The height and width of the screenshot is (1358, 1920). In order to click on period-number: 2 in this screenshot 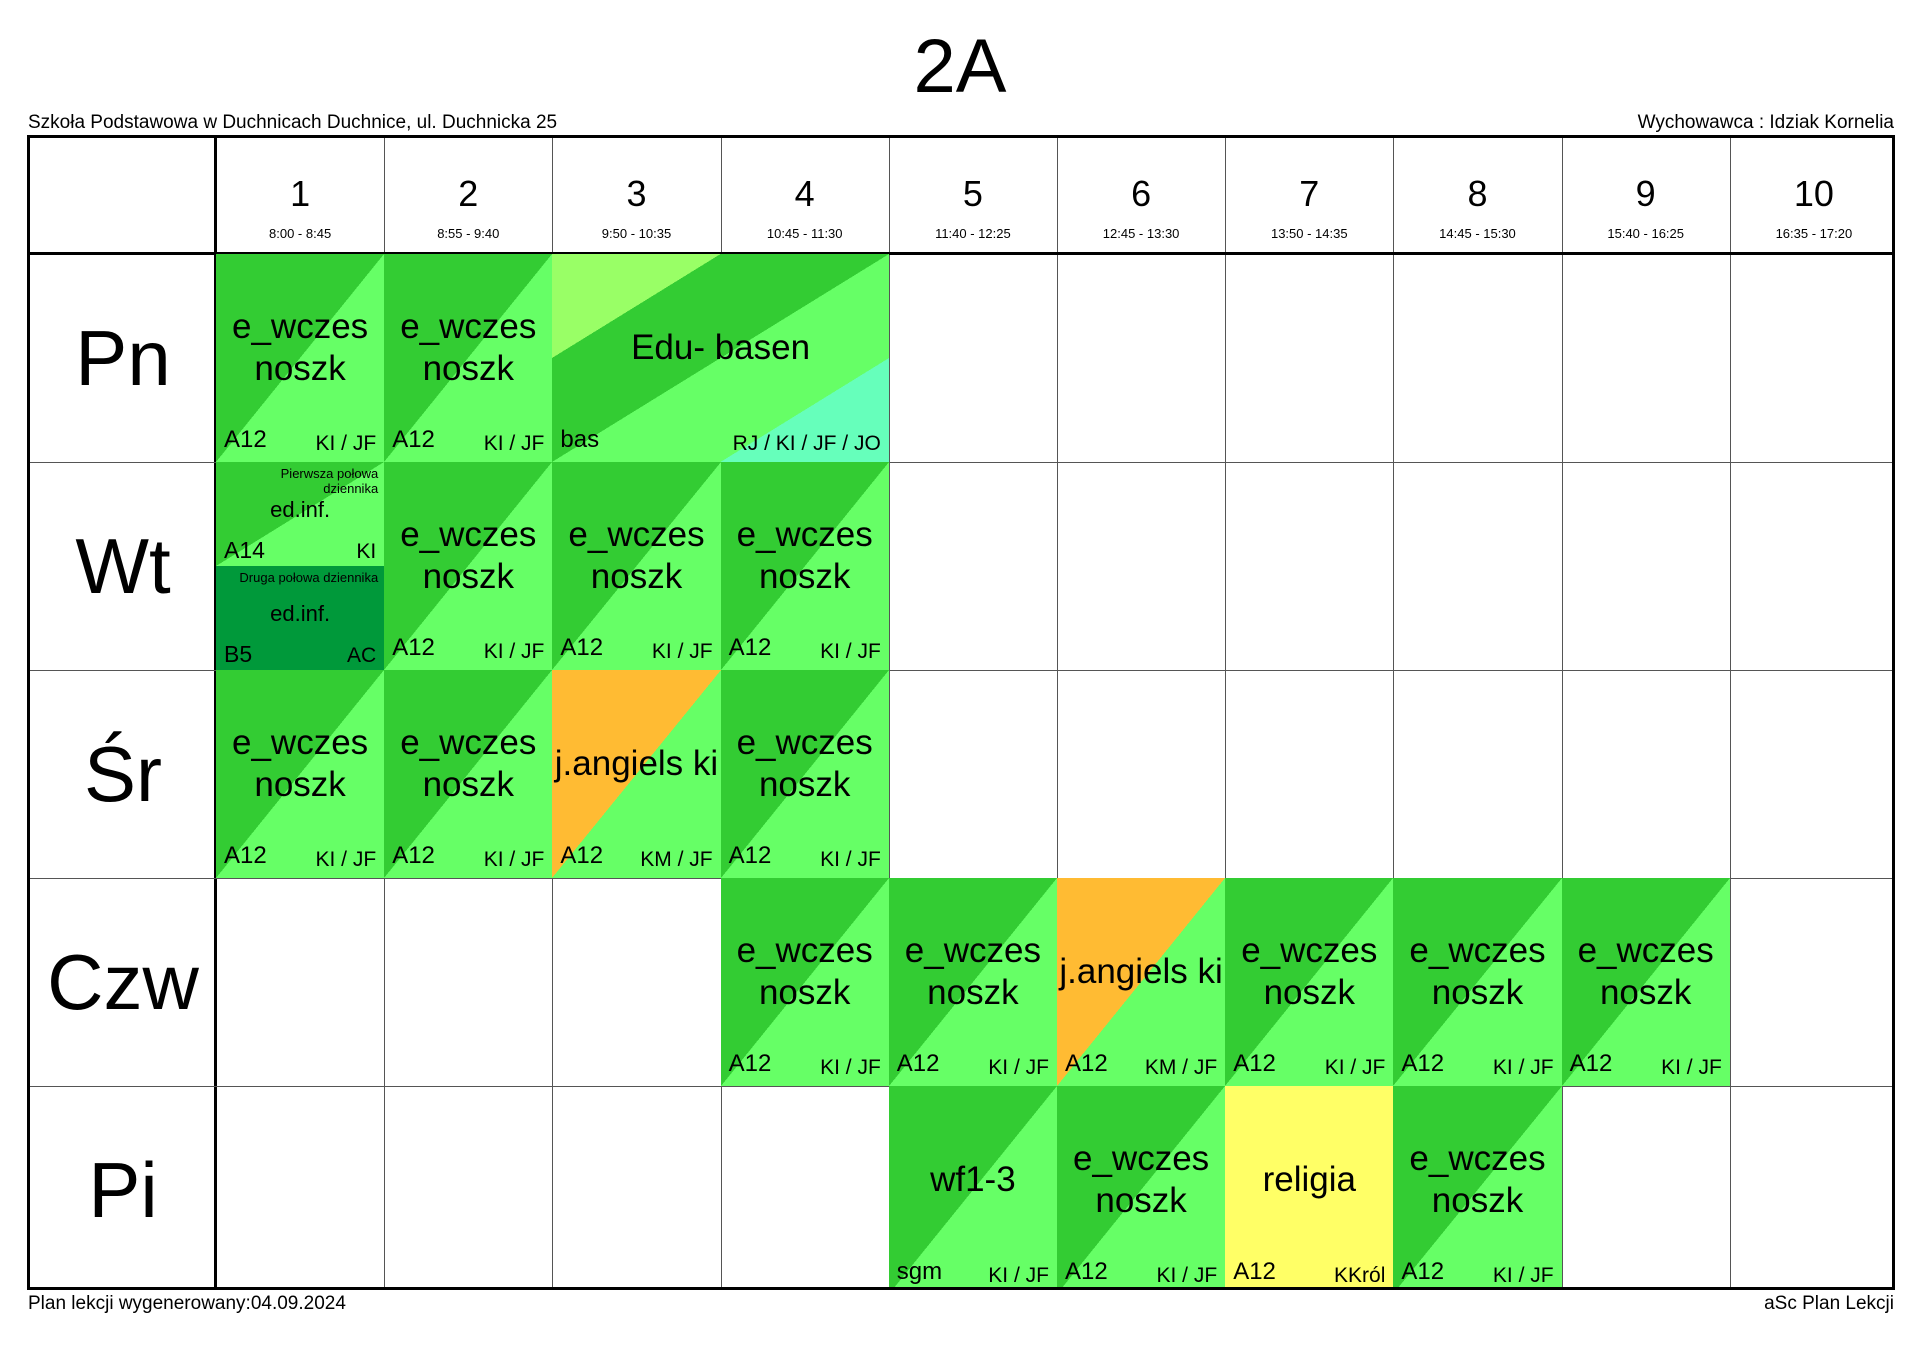, I will do `click(468, 193)`.